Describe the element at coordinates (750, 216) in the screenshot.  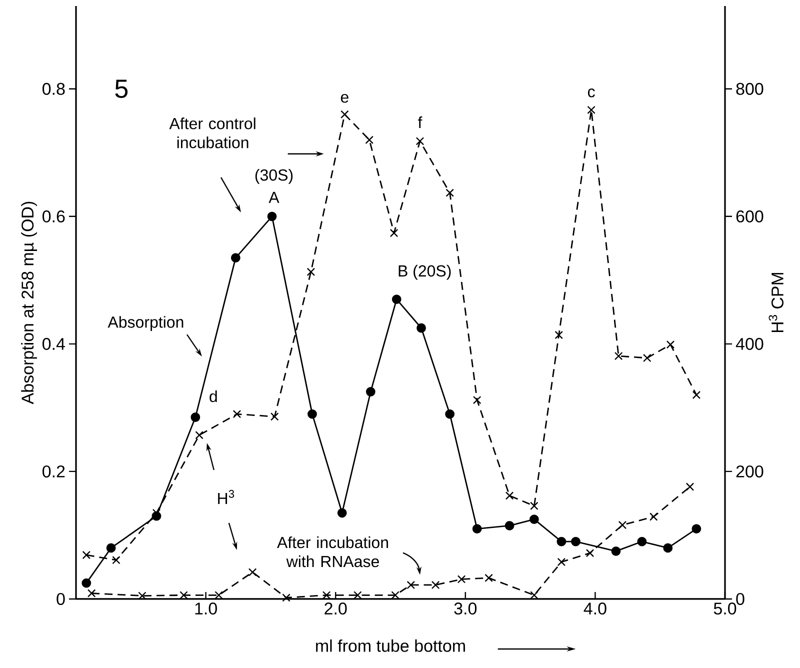
I see `y2-tick-label: 600` at that location.